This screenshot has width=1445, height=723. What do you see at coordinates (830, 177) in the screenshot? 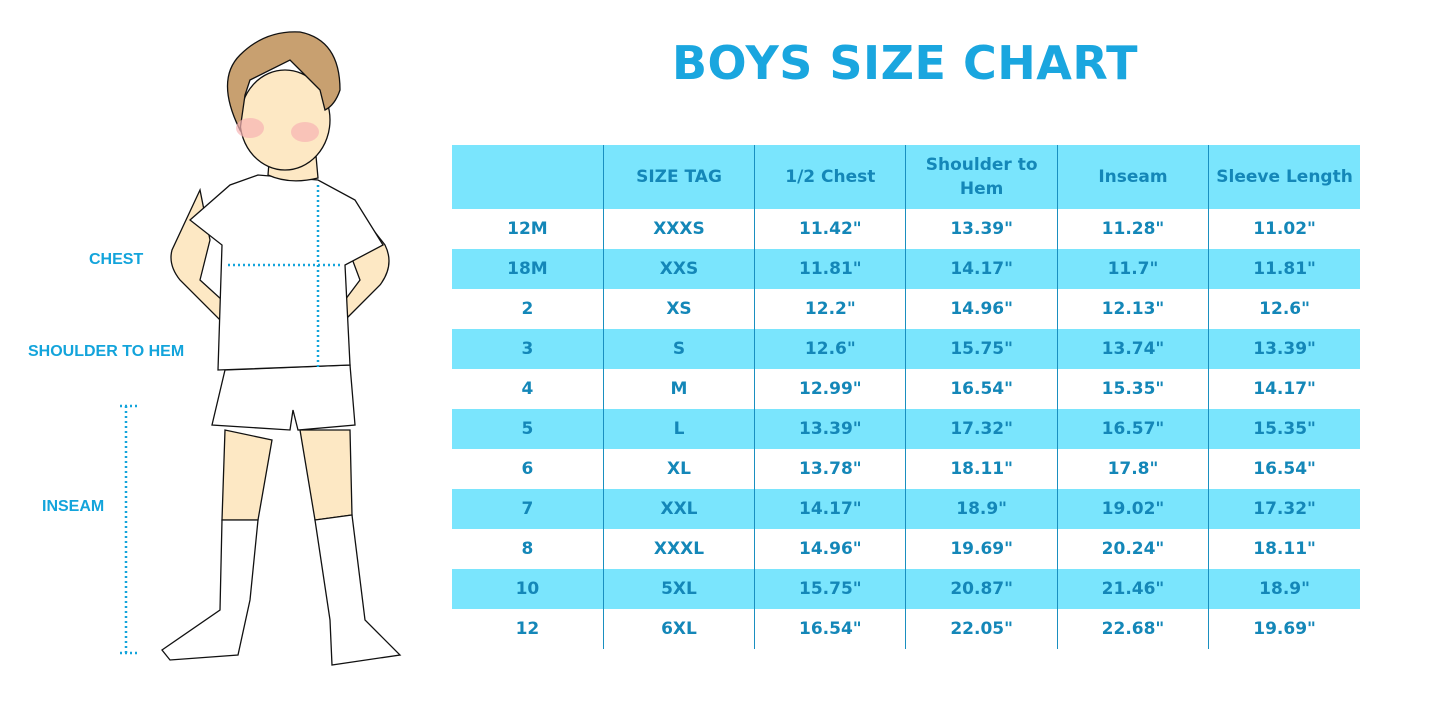
I see `column-header: 1/2 Chest` at bounding box center [830, 177].